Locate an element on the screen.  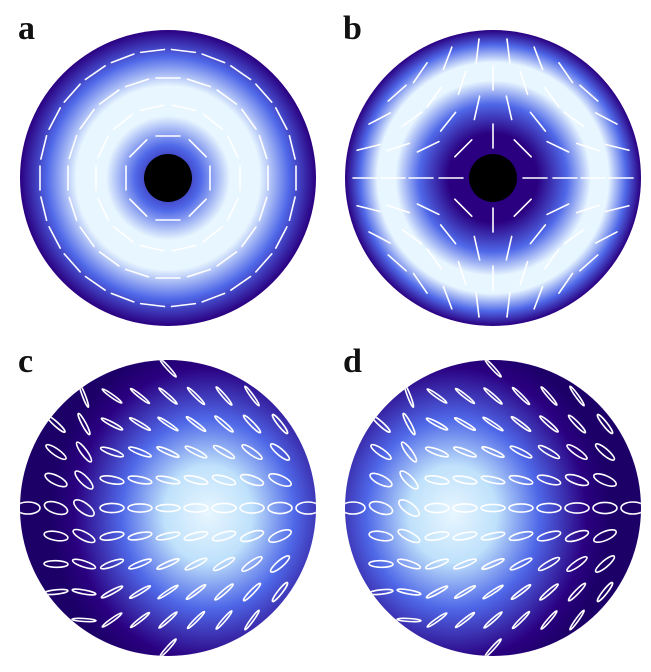
panel-label-b: b is located at coordinates (352, 28).